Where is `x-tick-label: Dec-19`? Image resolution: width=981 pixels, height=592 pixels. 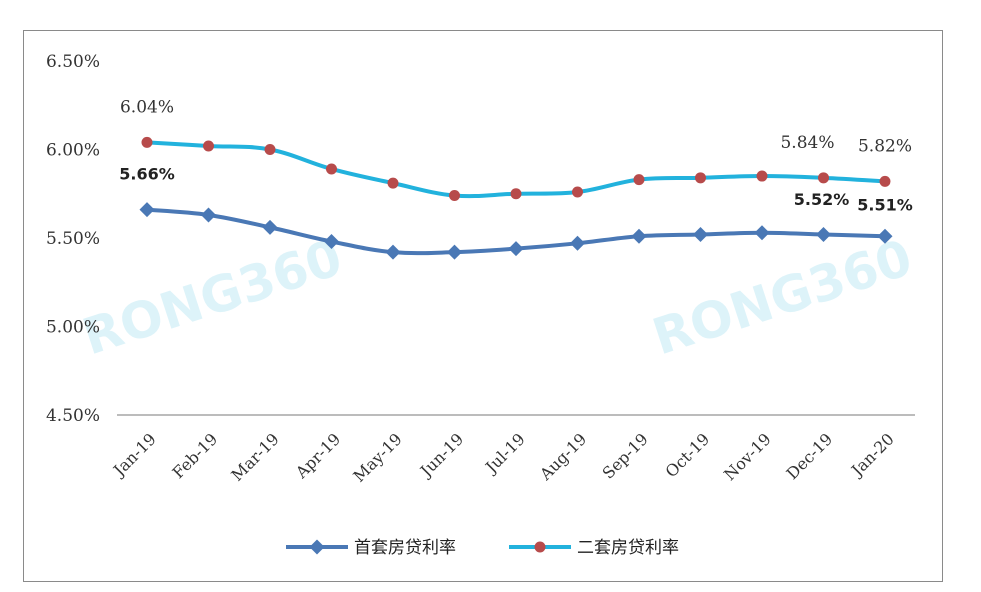
x-tick-label: Dec-19 is located at coordinates (810, 456).